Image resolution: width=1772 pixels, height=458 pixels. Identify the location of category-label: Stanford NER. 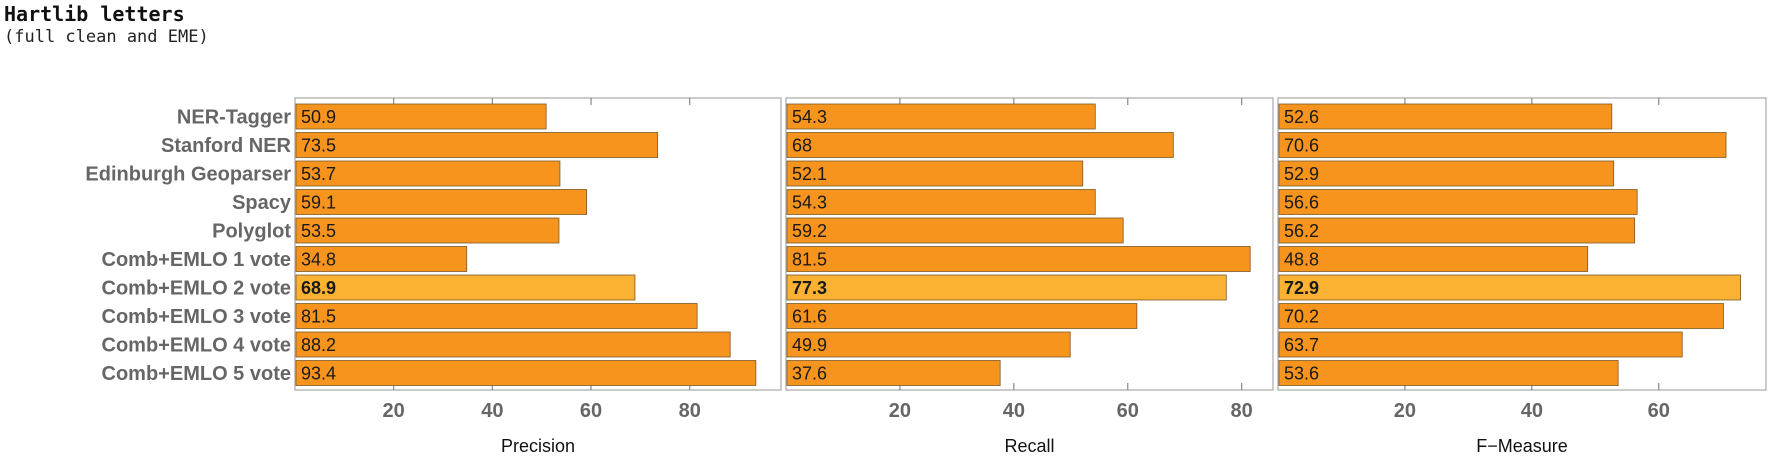
(226, 146).